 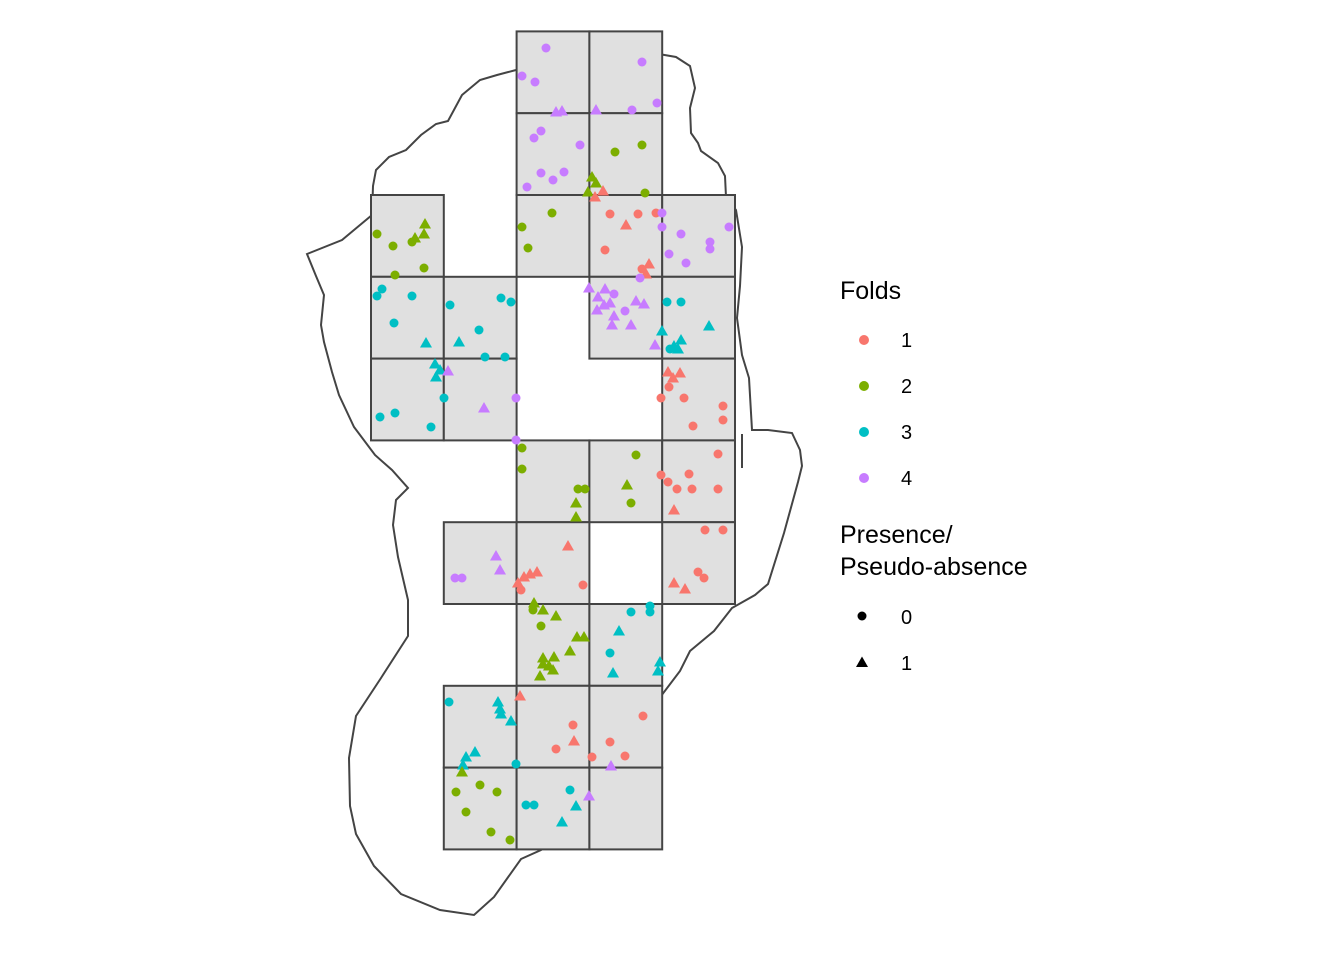 I want to click on fold-4-label: 4, so click(x=906, y=479).